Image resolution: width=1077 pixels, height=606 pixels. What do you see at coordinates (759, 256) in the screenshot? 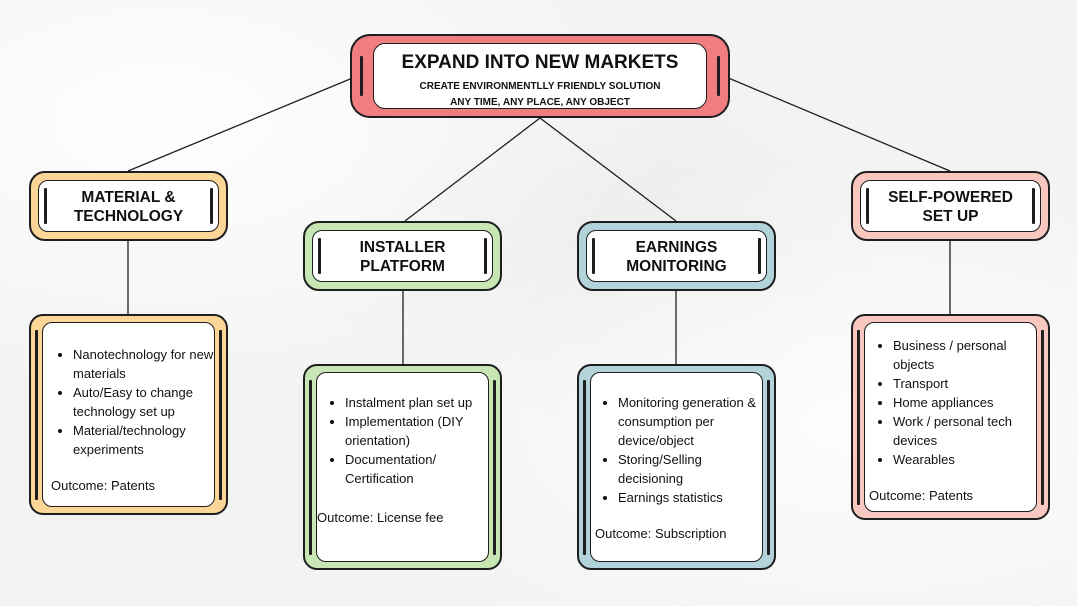
I see `earnings-right-bar` at bounding box center [759, 256].